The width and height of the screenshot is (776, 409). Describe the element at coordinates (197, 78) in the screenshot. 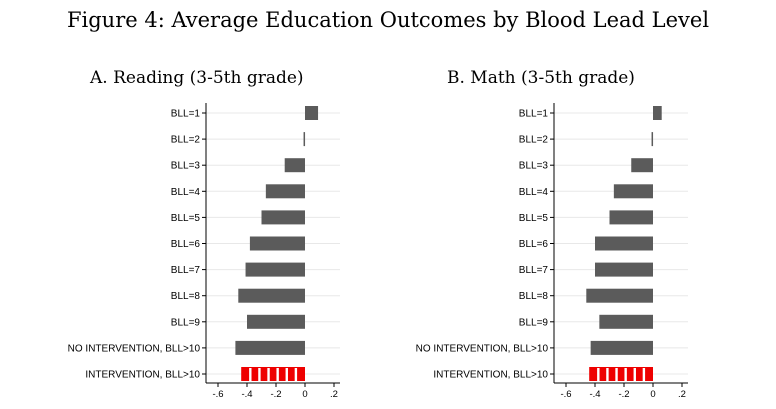

I see `panel-a-title: A. Reading (3-5th grade)` at that location.